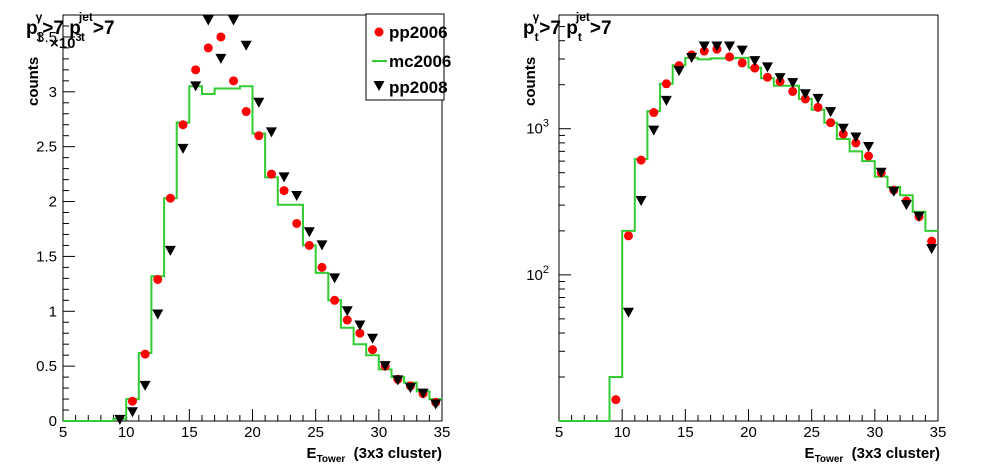 The image size is (996, 472). I want to click on left-chart-title: ptγ>7 ptjet>7, so click(70, 27).